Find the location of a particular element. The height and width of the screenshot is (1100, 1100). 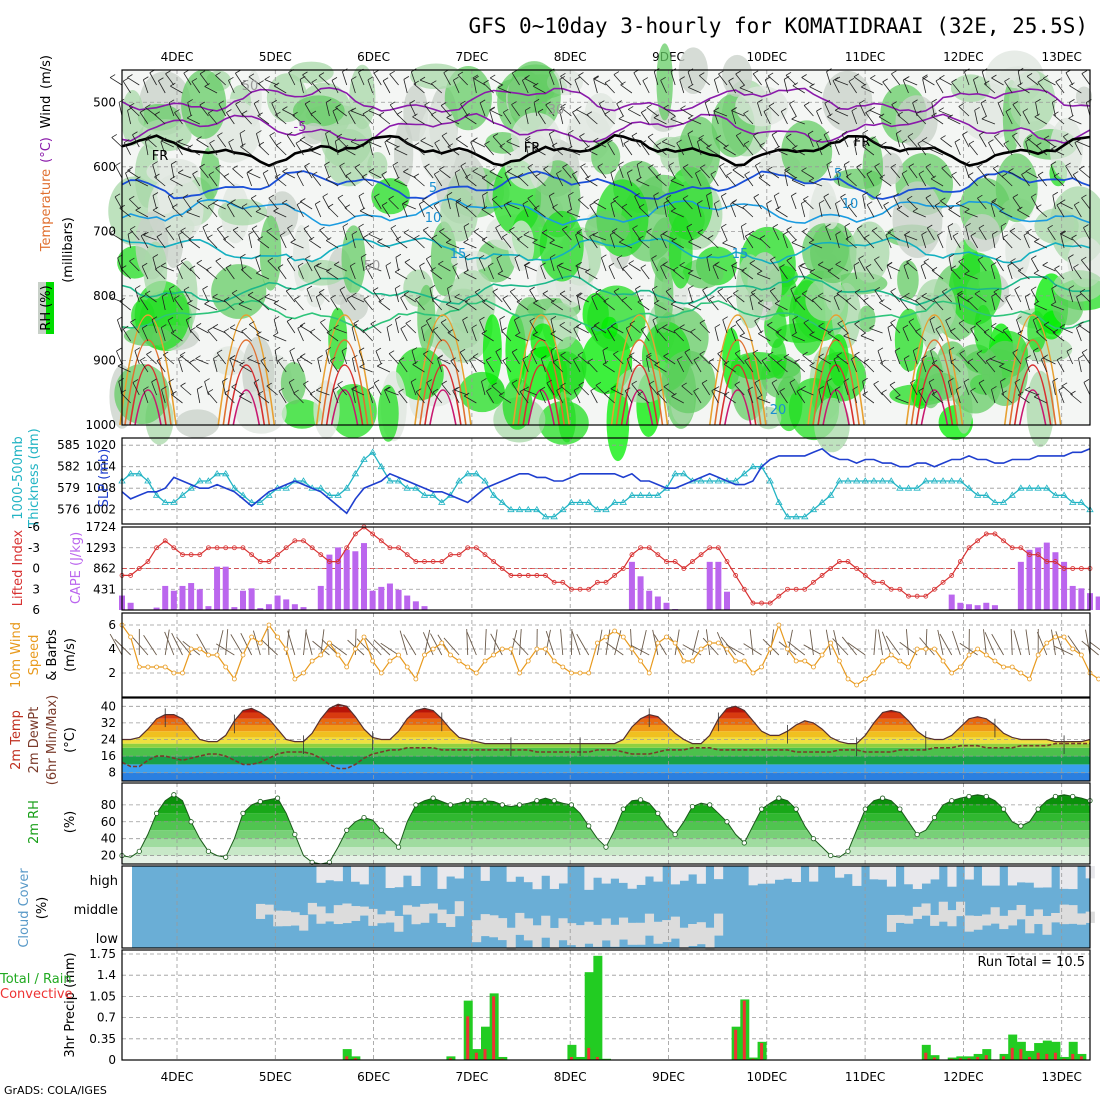

rh2m-marker is located at coordinates (813, 839).